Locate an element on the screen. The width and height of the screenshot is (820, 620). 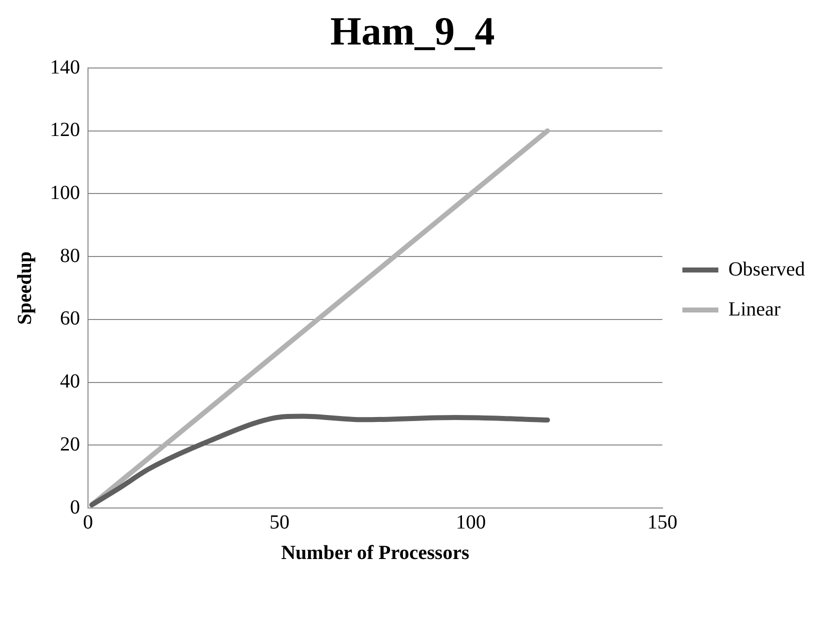
y-tick-label: 0 is located at coordinates (75, 507).